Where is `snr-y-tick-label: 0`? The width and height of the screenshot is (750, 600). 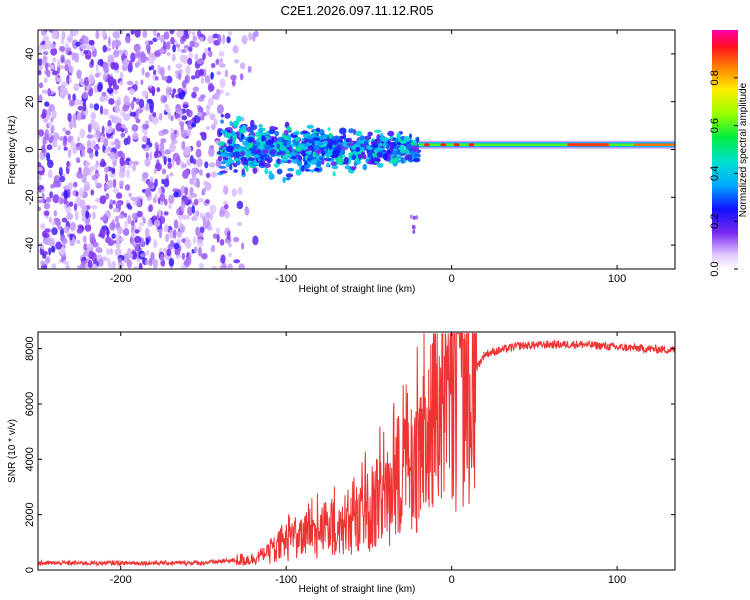 snr-y-tick-label: 0 is located at coordinates (30, 570).